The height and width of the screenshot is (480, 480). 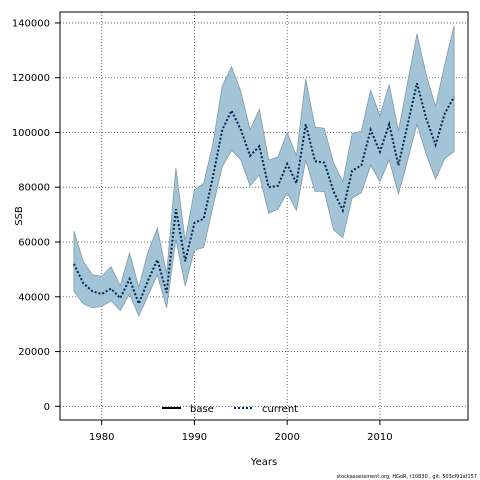 I want to click on y-tick-label: 100000, so click(x=31, y=133).